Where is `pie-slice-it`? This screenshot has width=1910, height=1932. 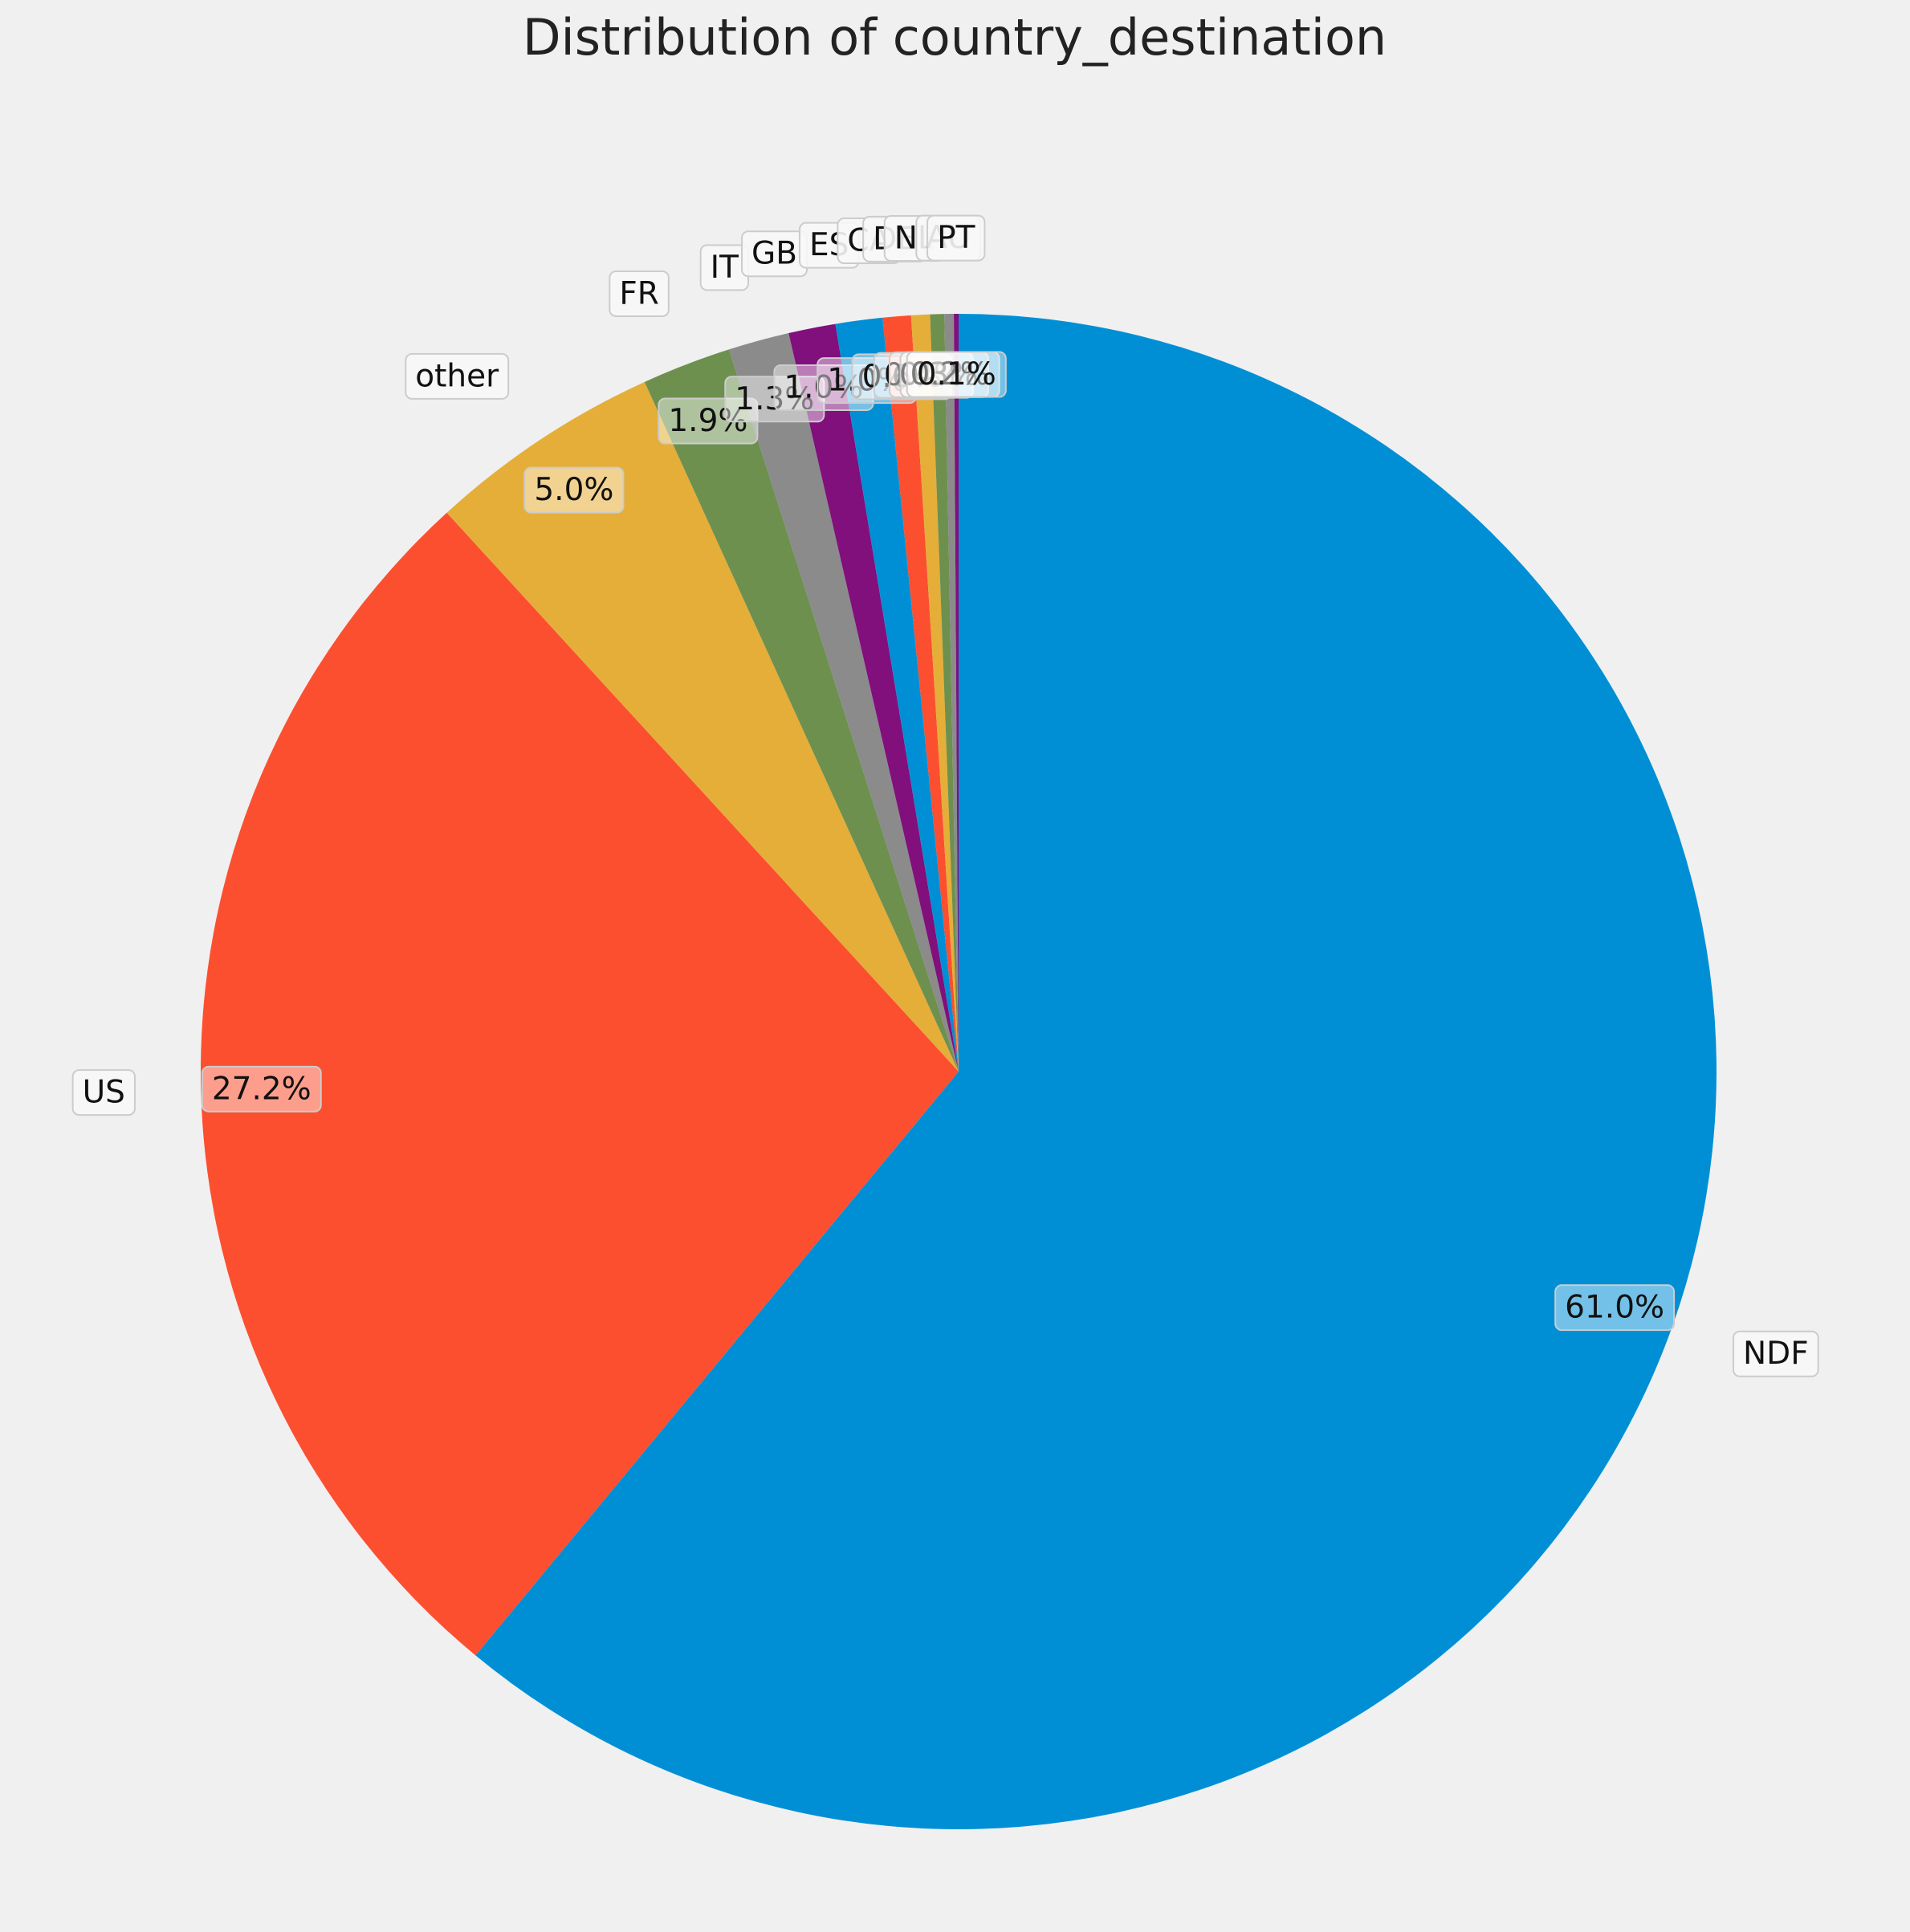
pie-slice-it is located at coordinates (843, 702).